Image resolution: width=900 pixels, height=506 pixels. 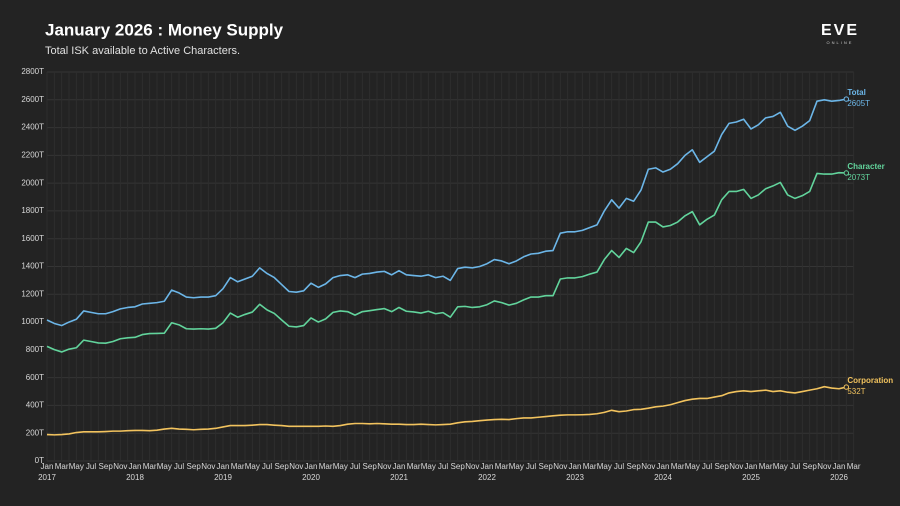 What do you see at coordinates (32, 238) in the screenshot?
I see `y-tick-label: 1600T` at bounding box center [32, 238].